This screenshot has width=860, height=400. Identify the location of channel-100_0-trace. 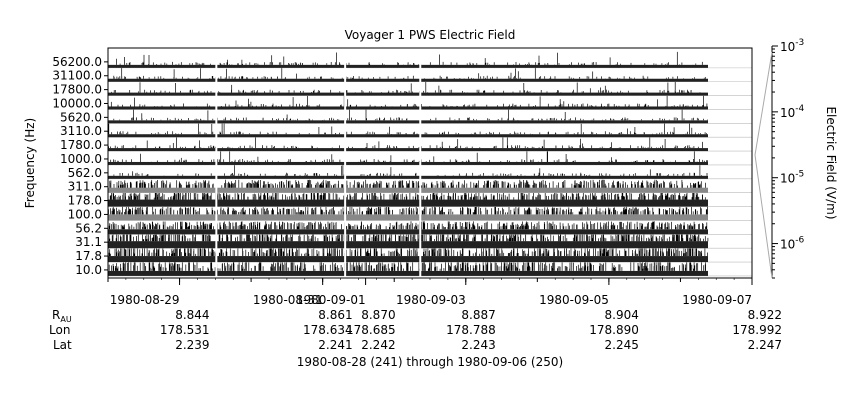
(430, 213).